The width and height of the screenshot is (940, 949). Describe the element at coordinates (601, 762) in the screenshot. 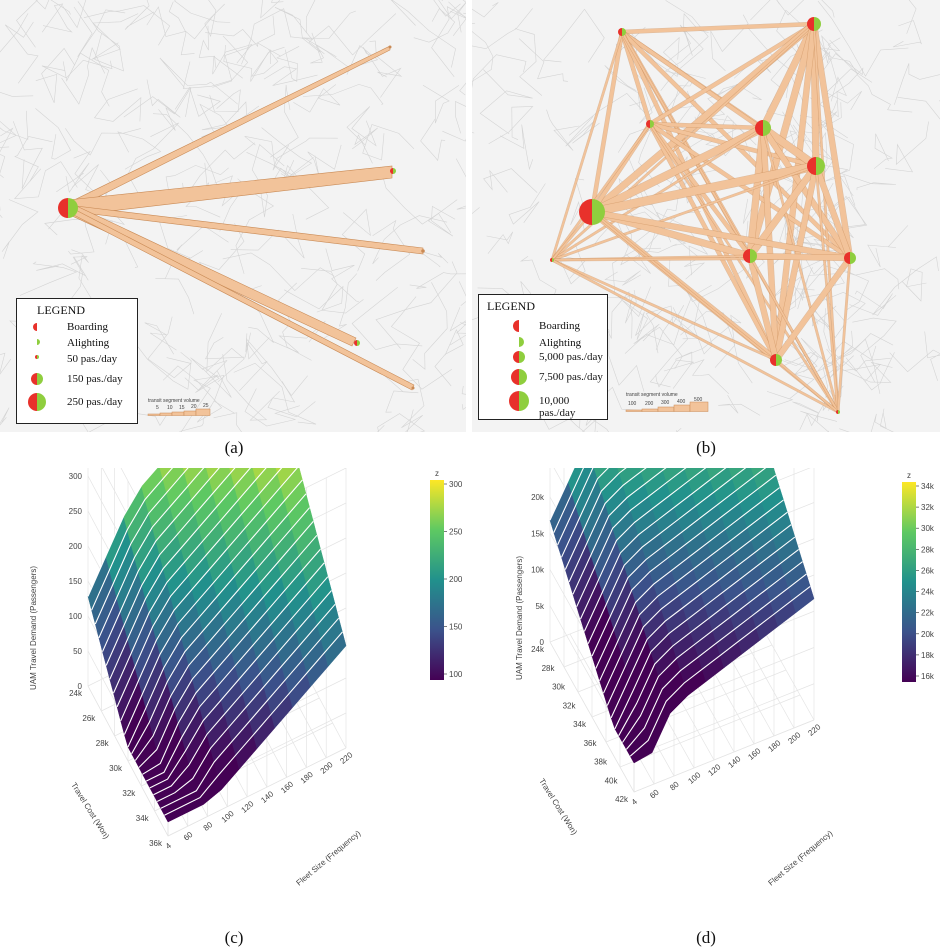

I see `y-tick-label: 38k` at that location.